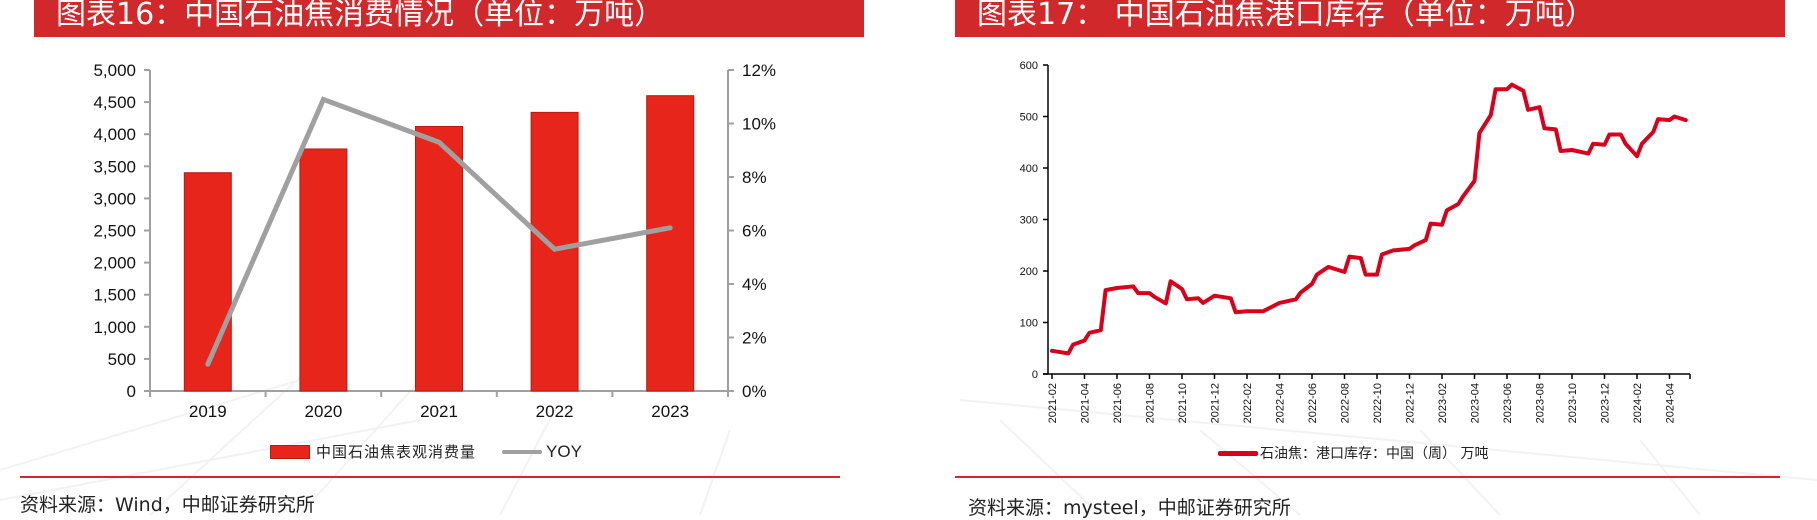 This screenshot has height=520, width=1817. Describe the element at coordinates (1606, 403) in the screenshot. I see `x-tick-label: 2023-12` at that location.